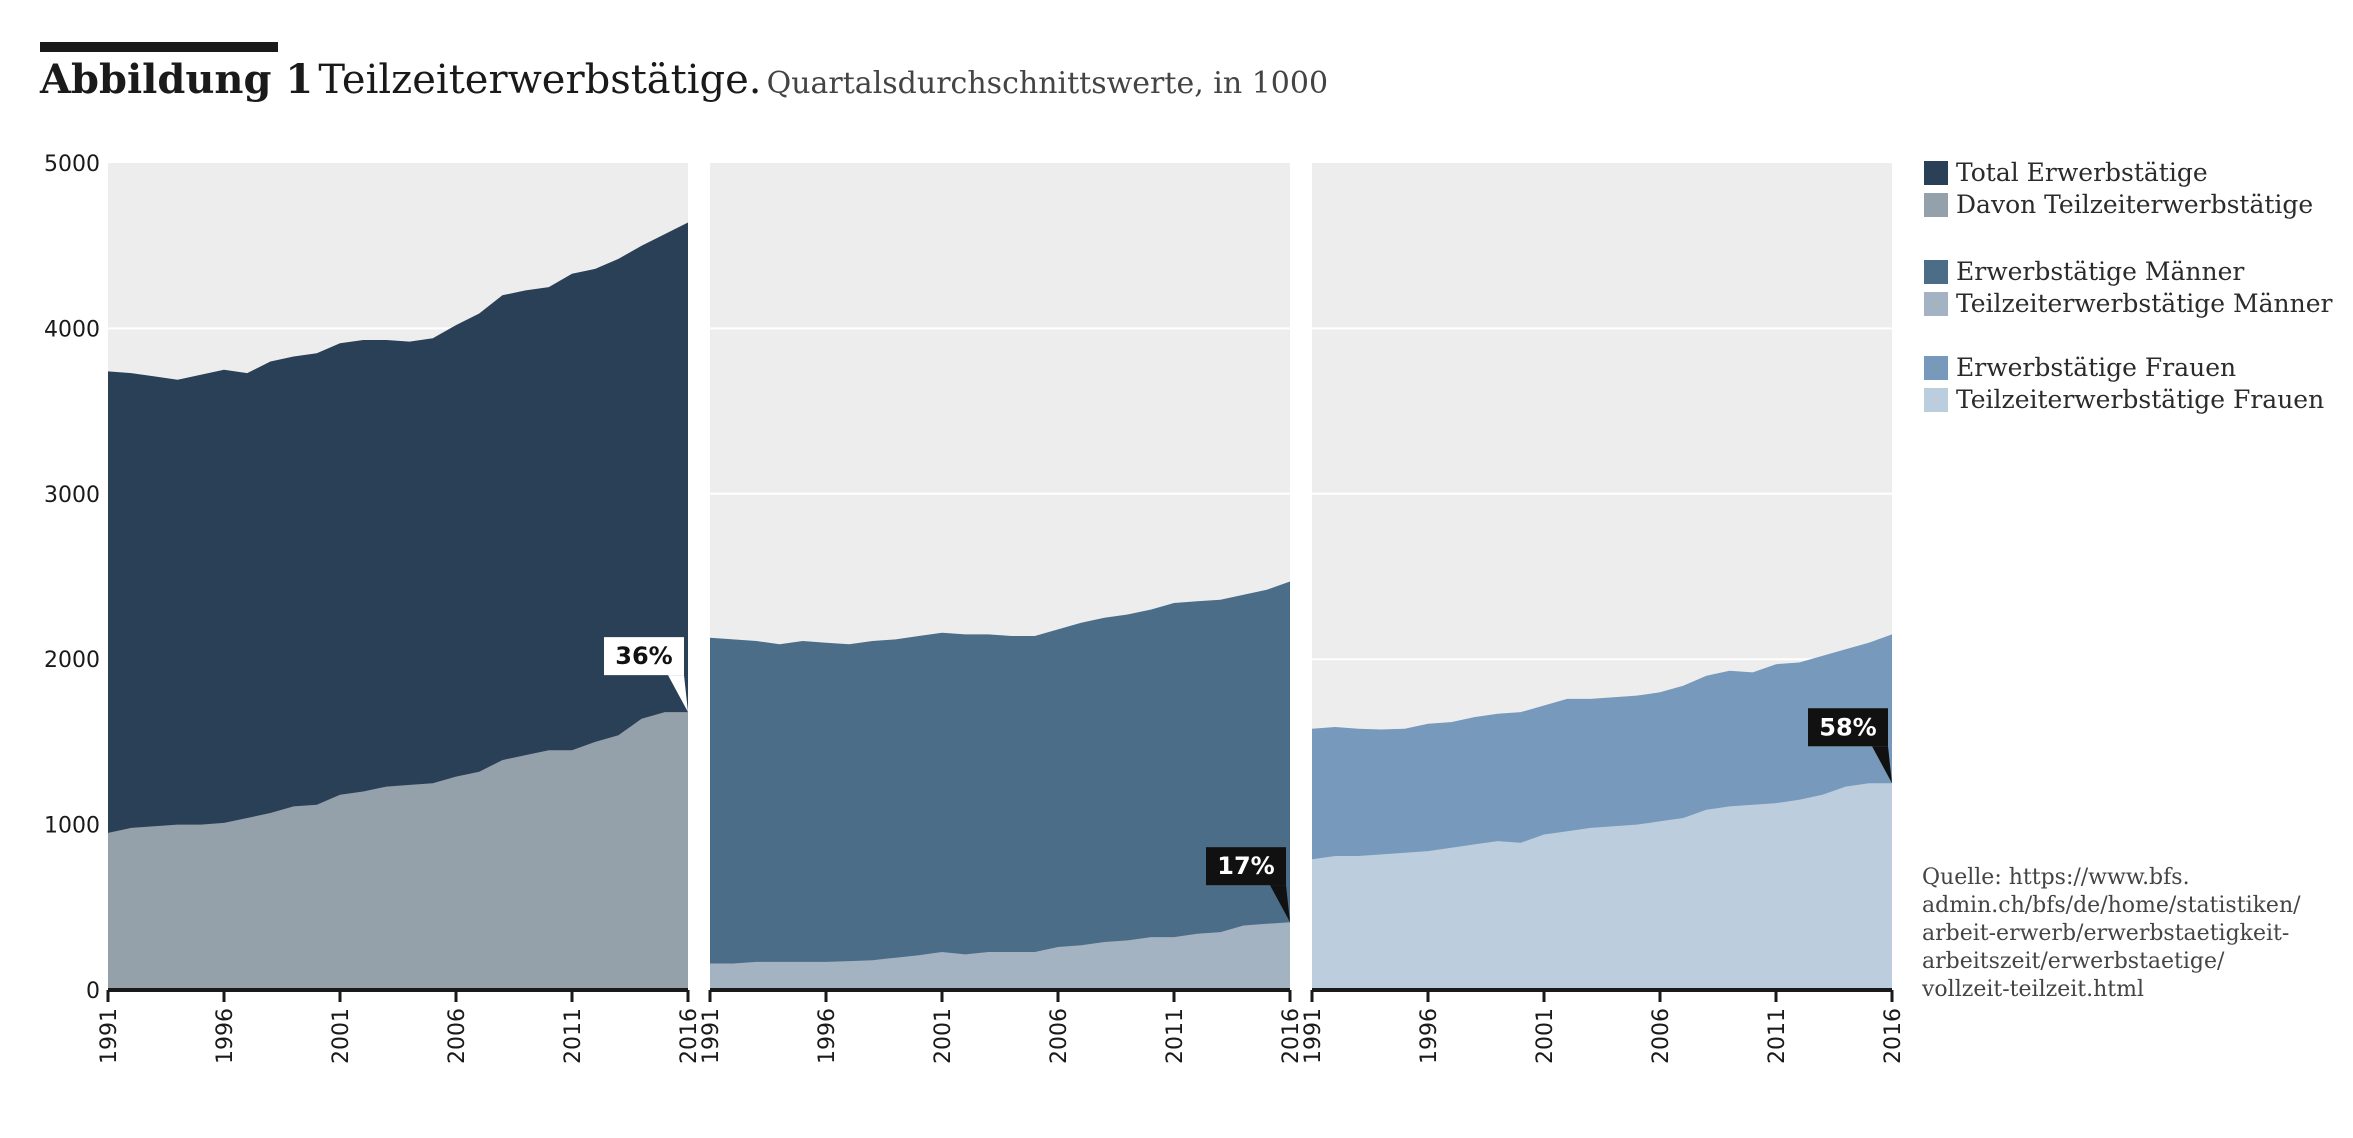 This screenshot has width=2353, height=1138. I want to click on figure-label: Abbildung 1, so click(177, 79).